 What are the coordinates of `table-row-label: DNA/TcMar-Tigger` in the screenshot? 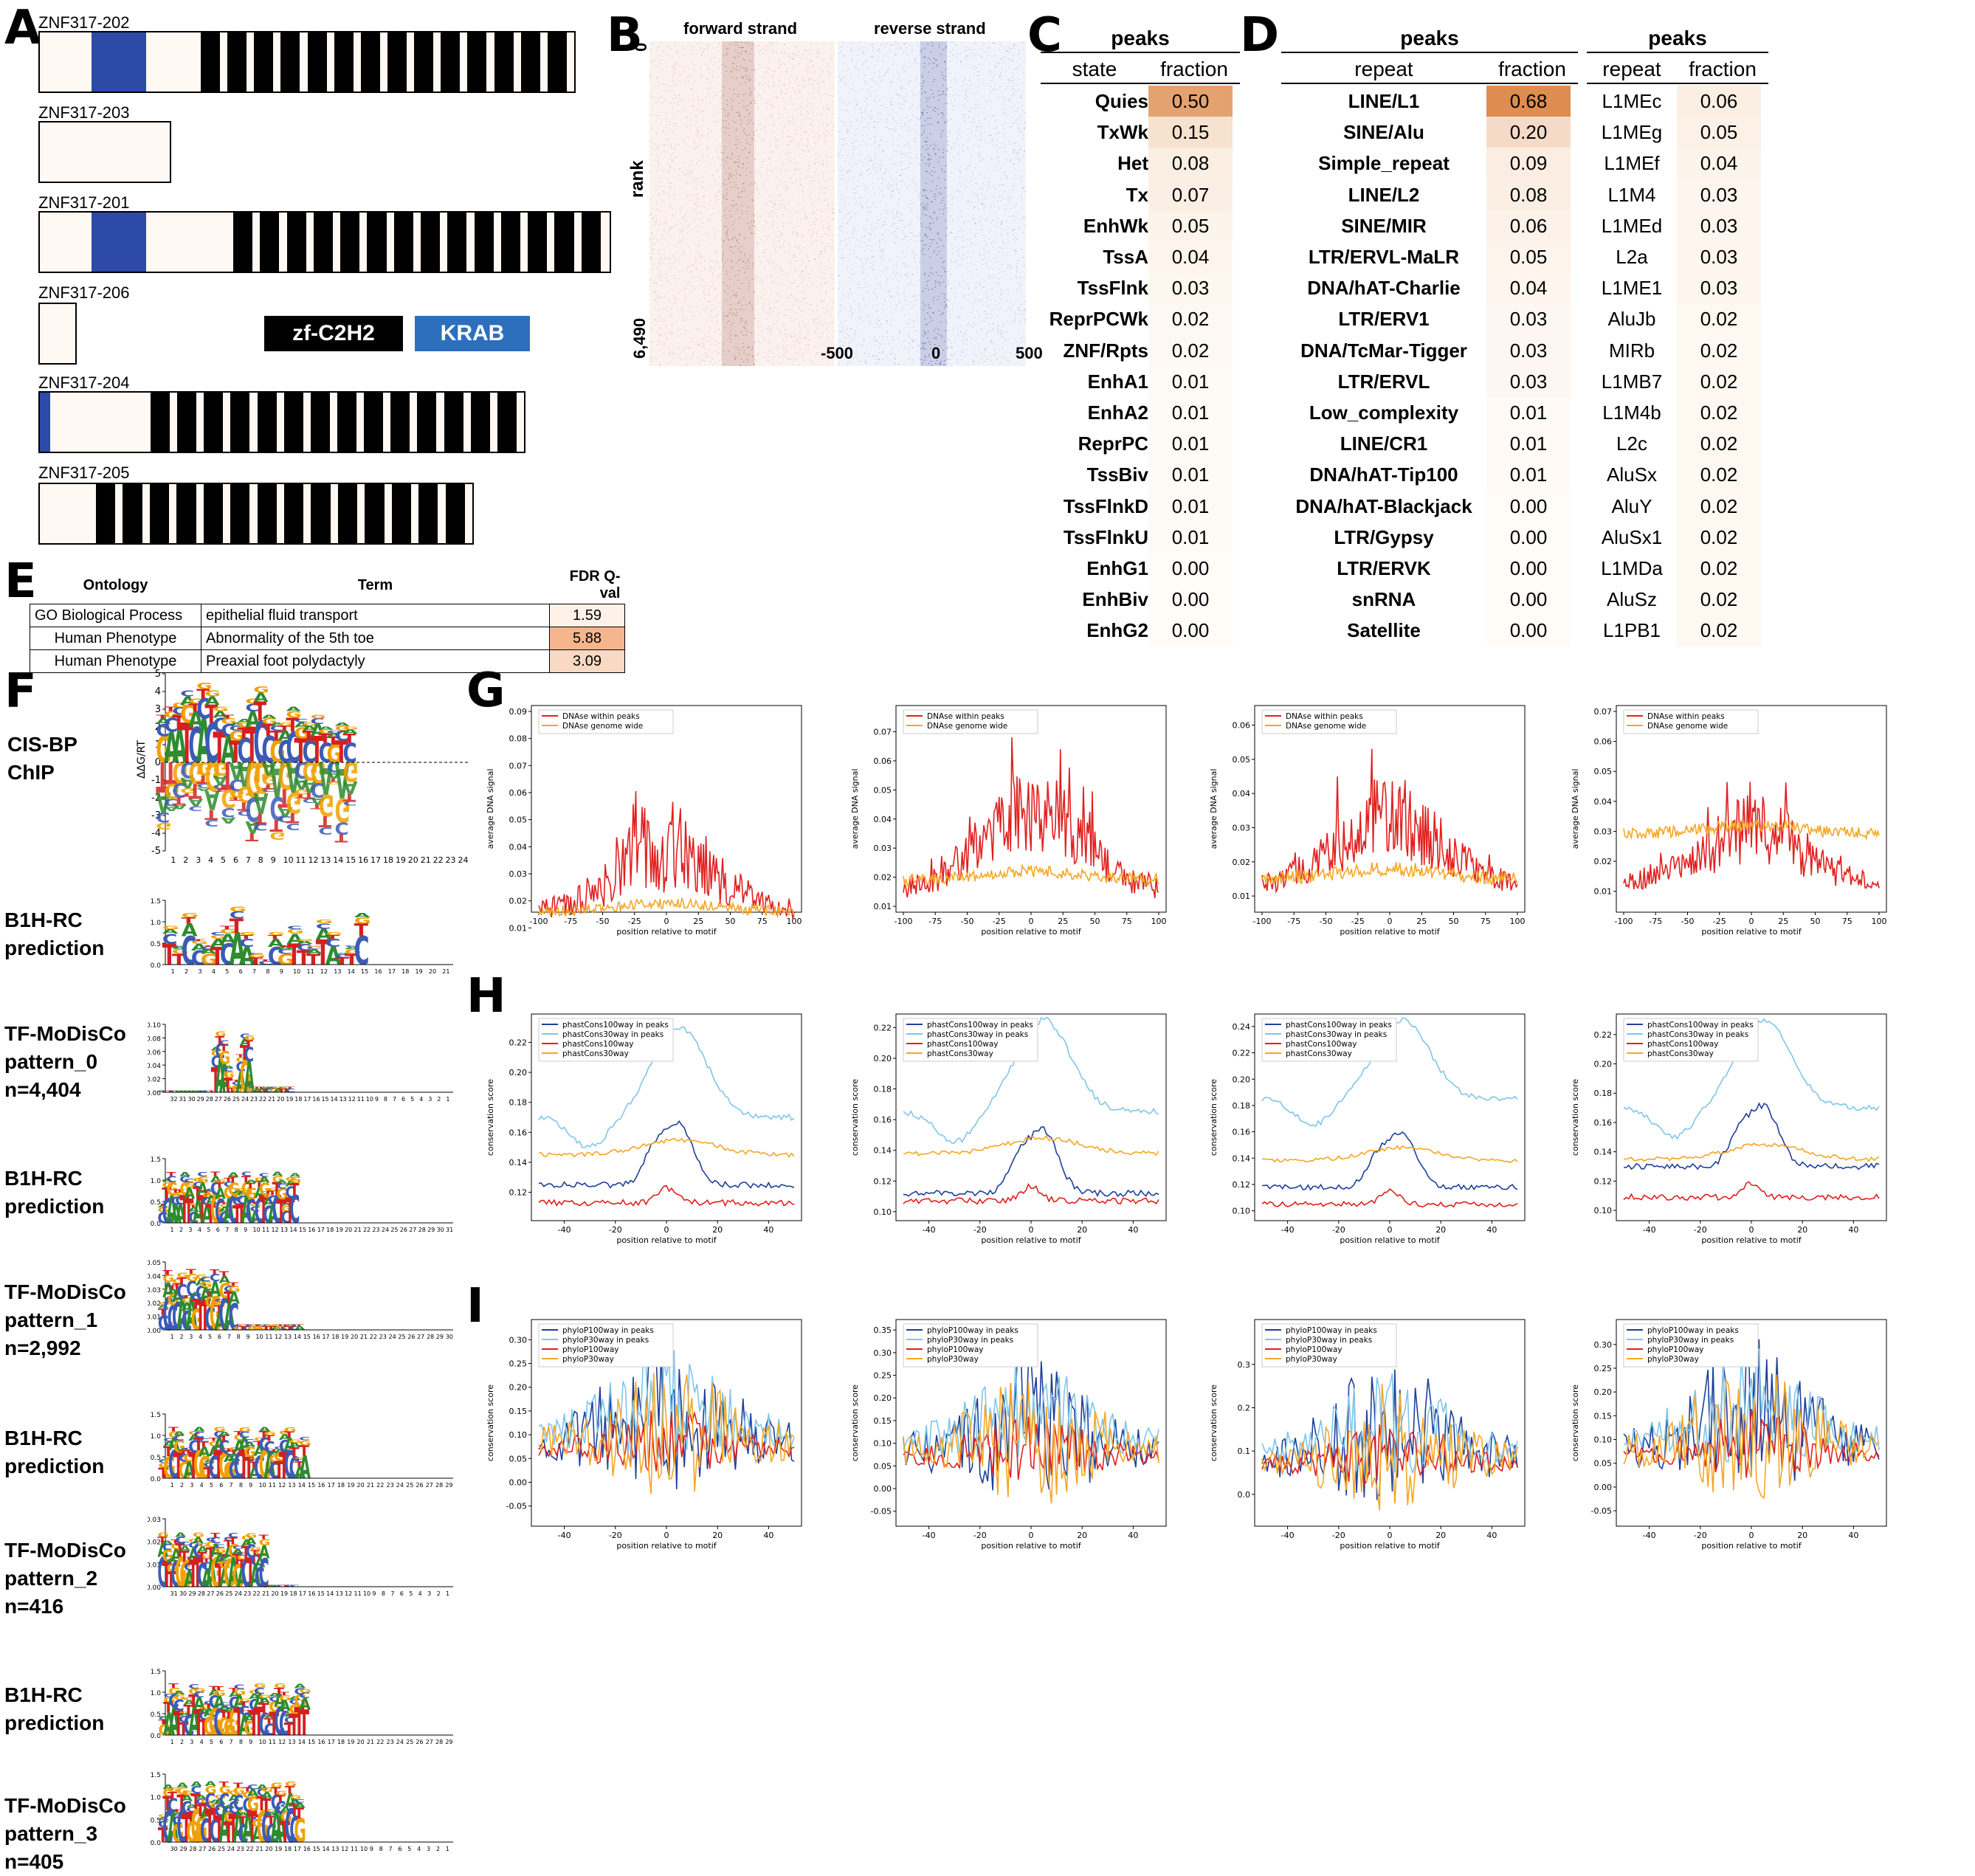 It's located at (1384, 350).